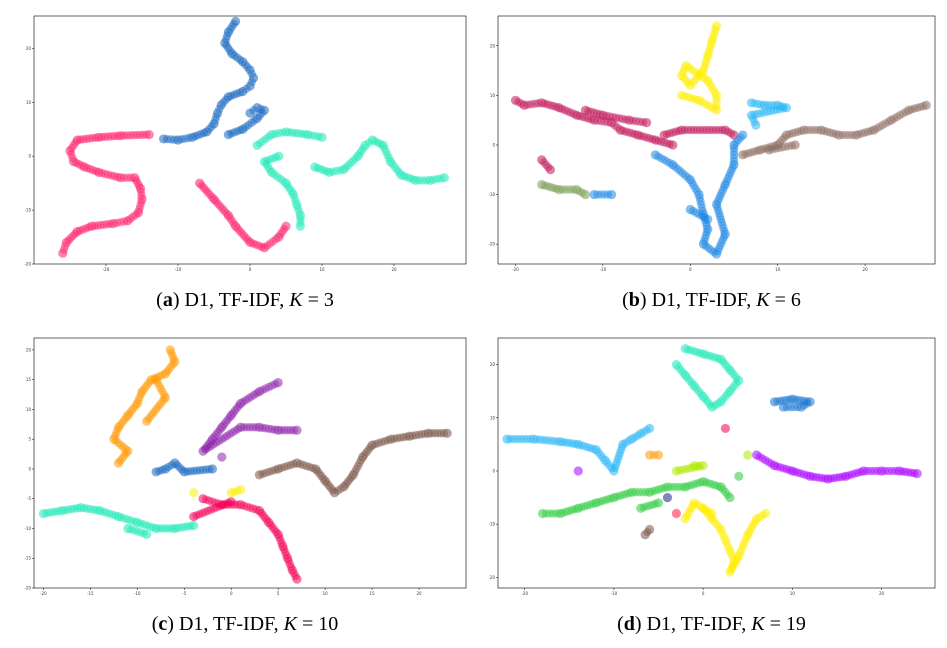 The width and height of the screenshot is (947, 648). What do you see at coordinates (603, 269) in the screenshot?
I see `x-tick-label: -10` at bounding box center [603, 269].